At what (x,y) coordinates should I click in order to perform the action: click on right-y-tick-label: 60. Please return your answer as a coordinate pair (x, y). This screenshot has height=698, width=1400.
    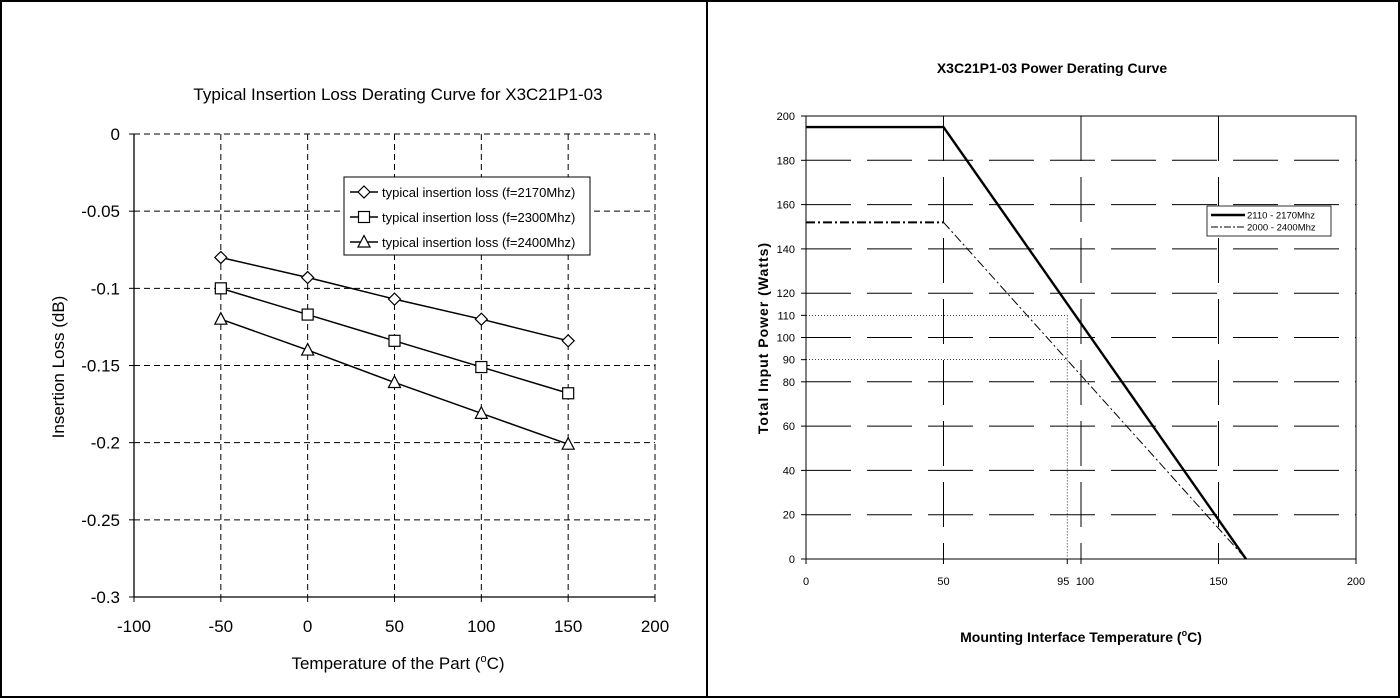
    Looking at the image, I should click on (789, 427).